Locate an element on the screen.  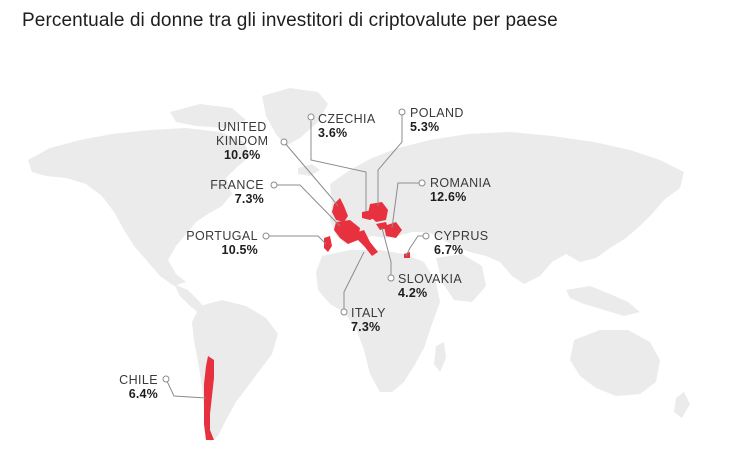
leader-romania is located at coordinates (406, 205).